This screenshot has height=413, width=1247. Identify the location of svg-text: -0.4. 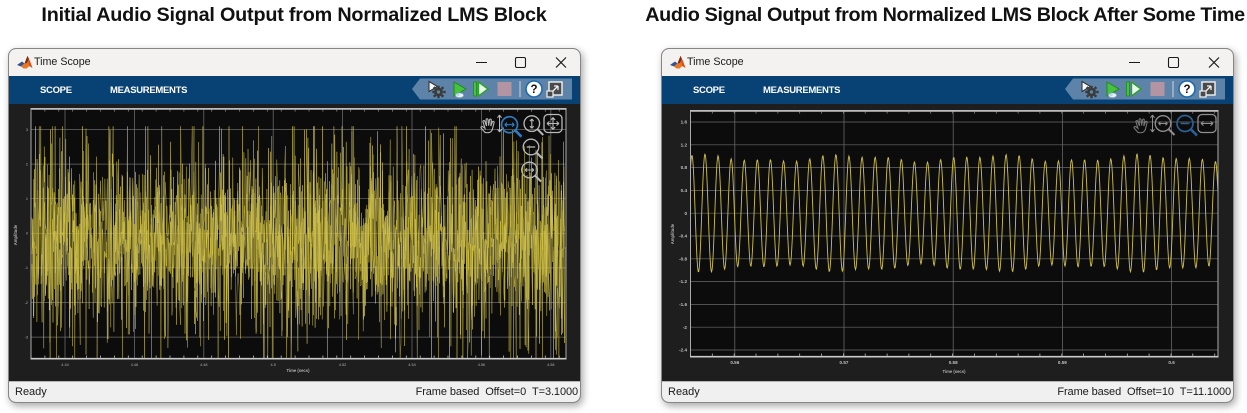
(683, 236).